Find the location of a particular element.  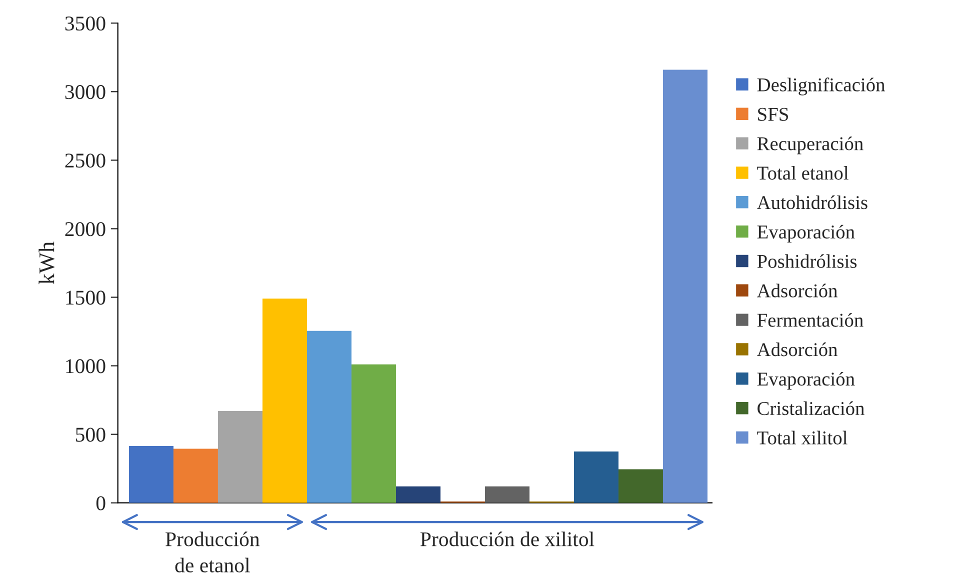

y-tick-label: 1500 is located at coordinates (86, 297).